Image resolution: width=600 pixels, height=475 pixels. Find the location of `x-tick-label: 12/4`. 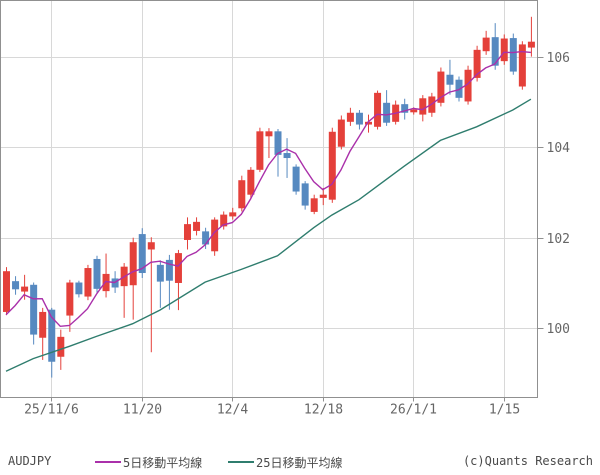

x-tick-label: 12/4 is located at coordinates (232, 410).